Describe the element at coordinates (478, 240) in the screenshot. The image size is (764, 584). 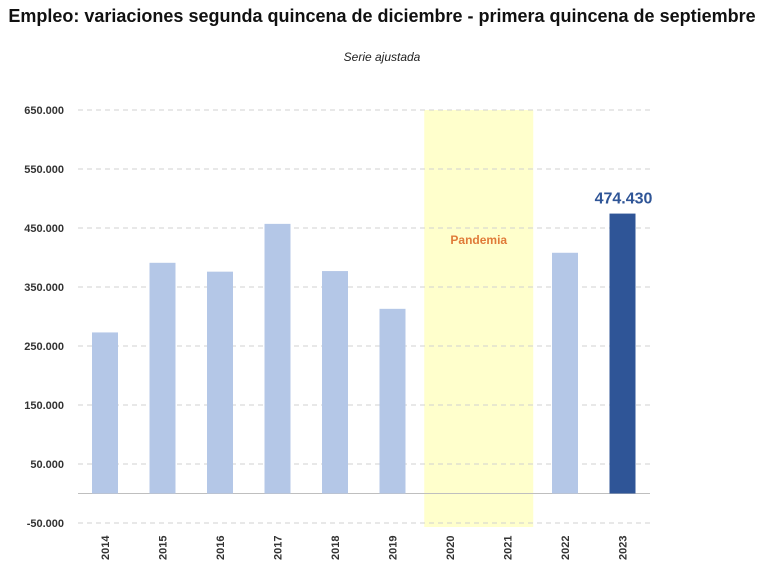
I see `pandemia-annotation: Pandemia` at that location.